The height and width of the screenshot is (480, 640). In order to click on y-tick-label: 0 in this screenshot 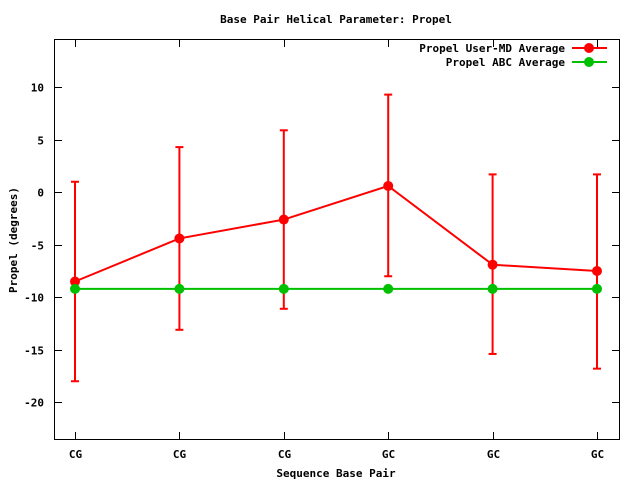, I will do `click(40, 193)`.